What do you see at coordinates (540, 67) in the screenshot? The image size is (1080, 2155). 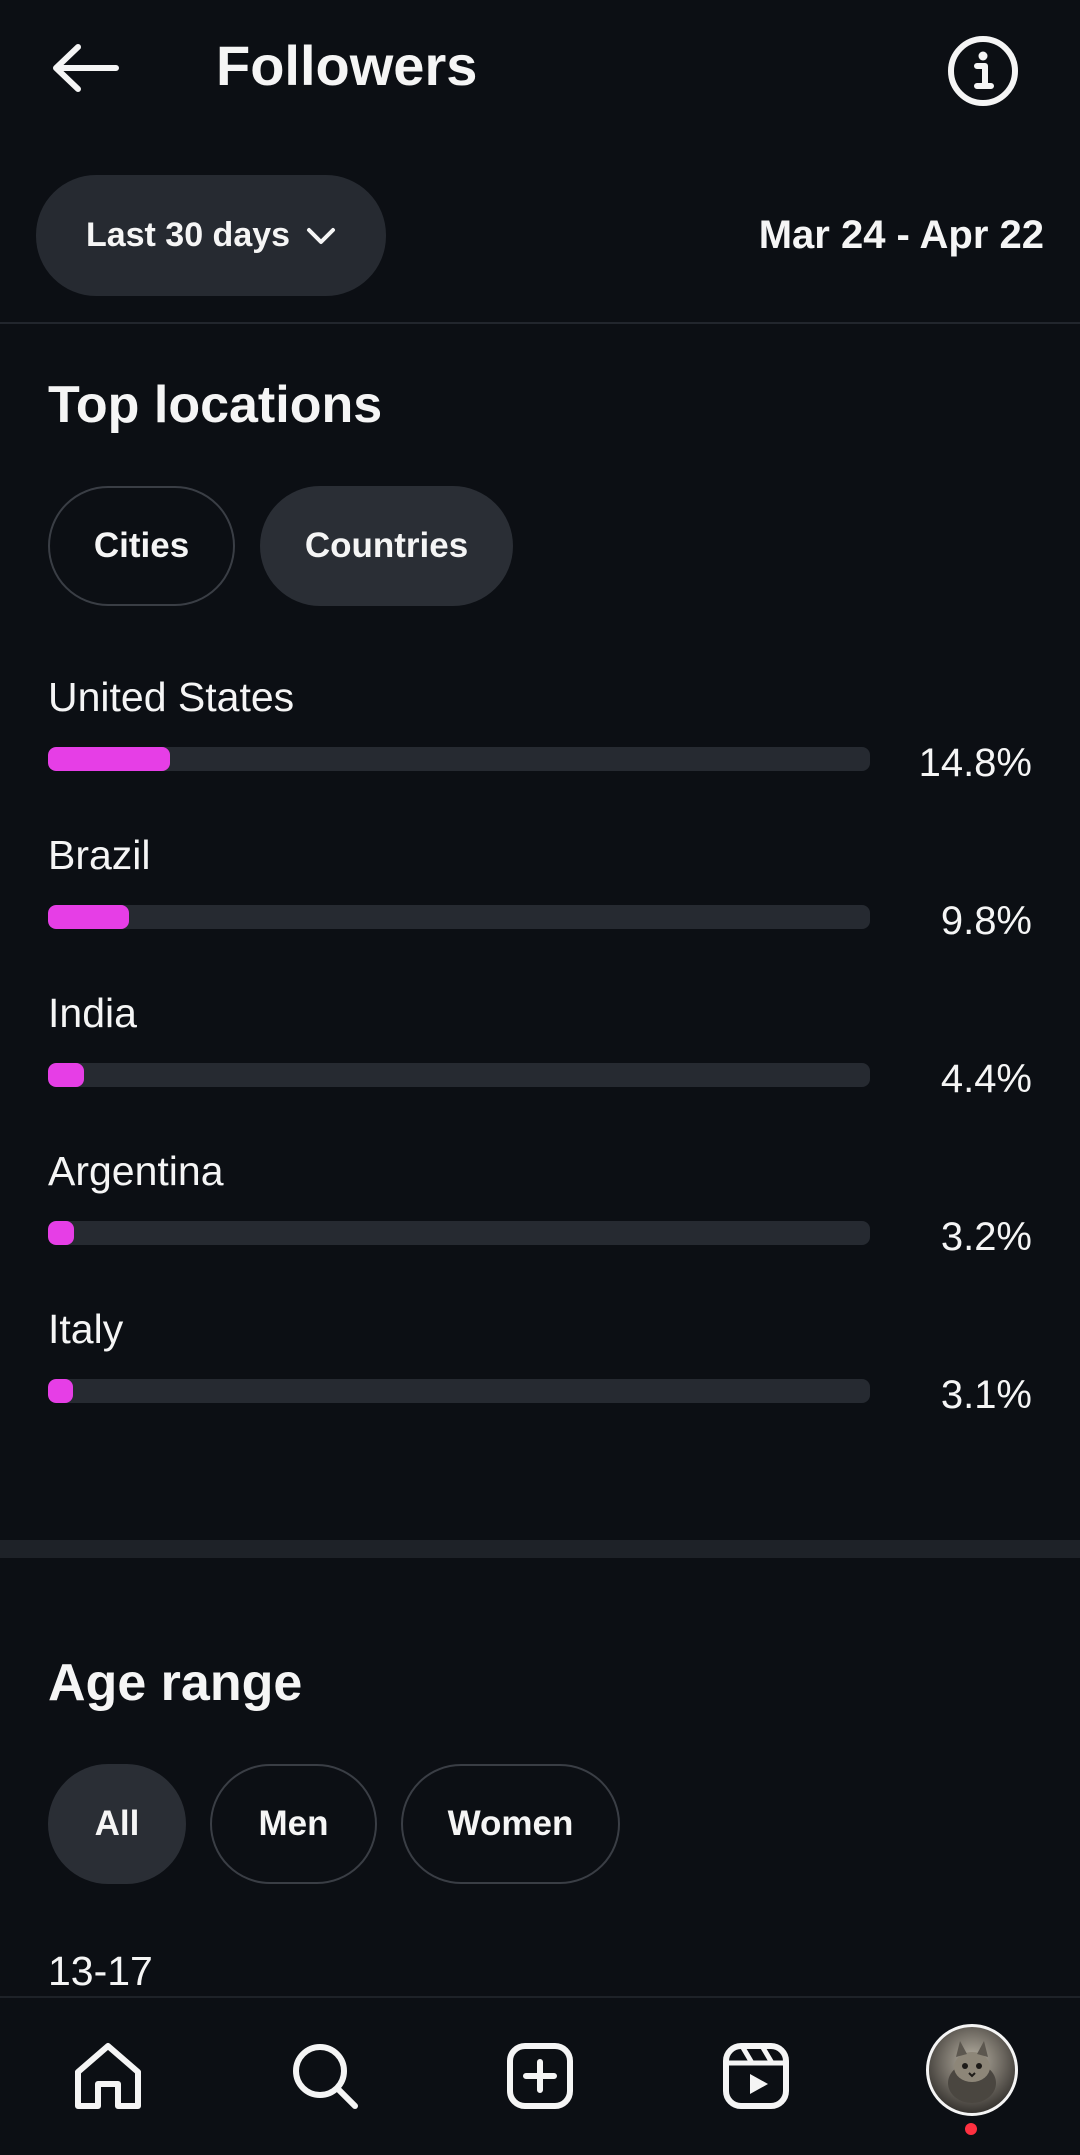 I see `app-header: Followers` at bounding box center [540, 67].